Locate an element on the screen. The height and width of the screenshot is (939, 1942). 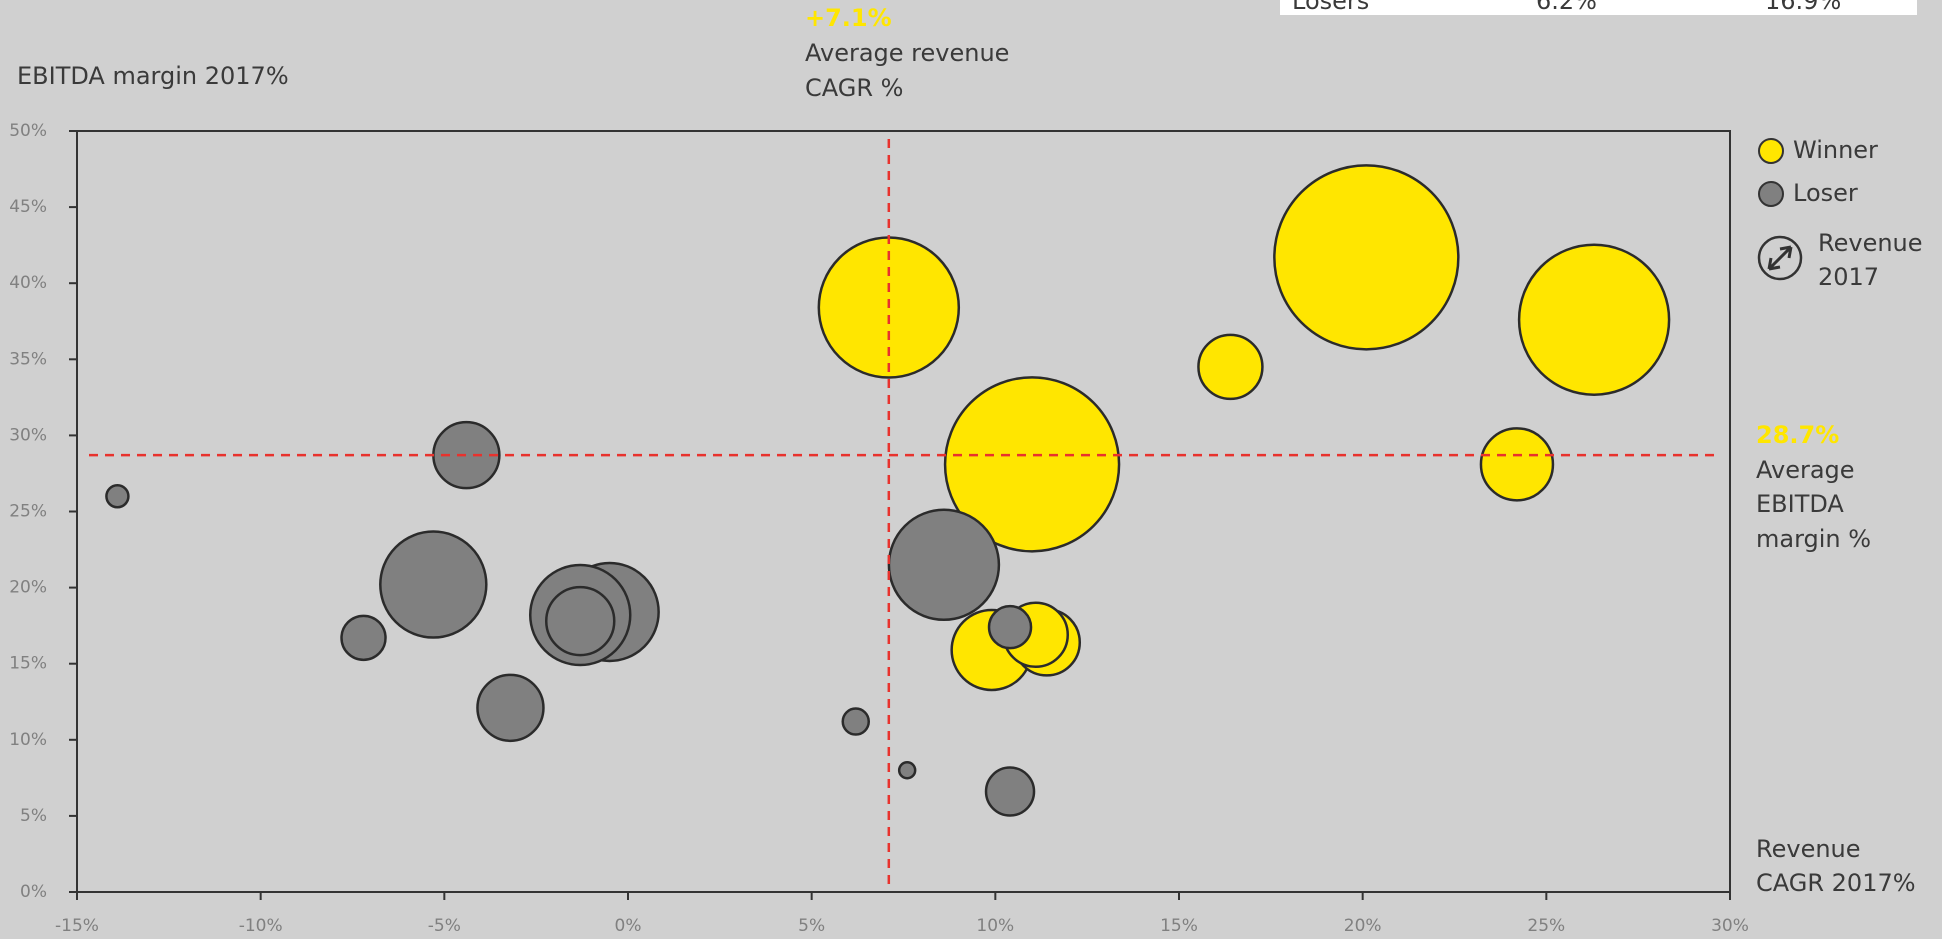
x-tick-label: 15% is located at coordinates (1179, 926).